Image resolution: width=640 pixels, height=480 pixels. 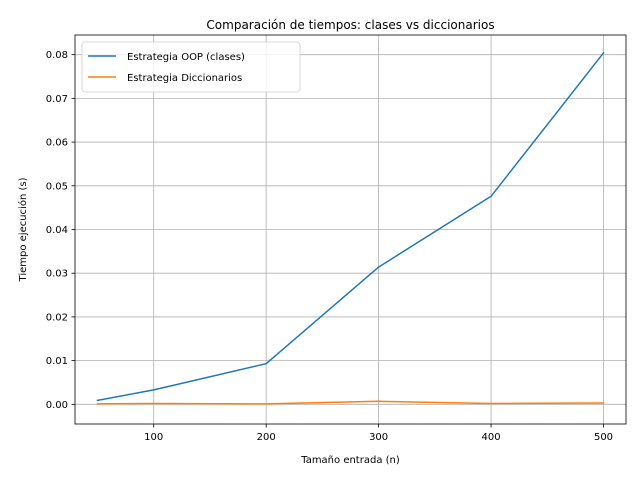 I want to click on x-tick-label: 200, so click(x=266, y=437).